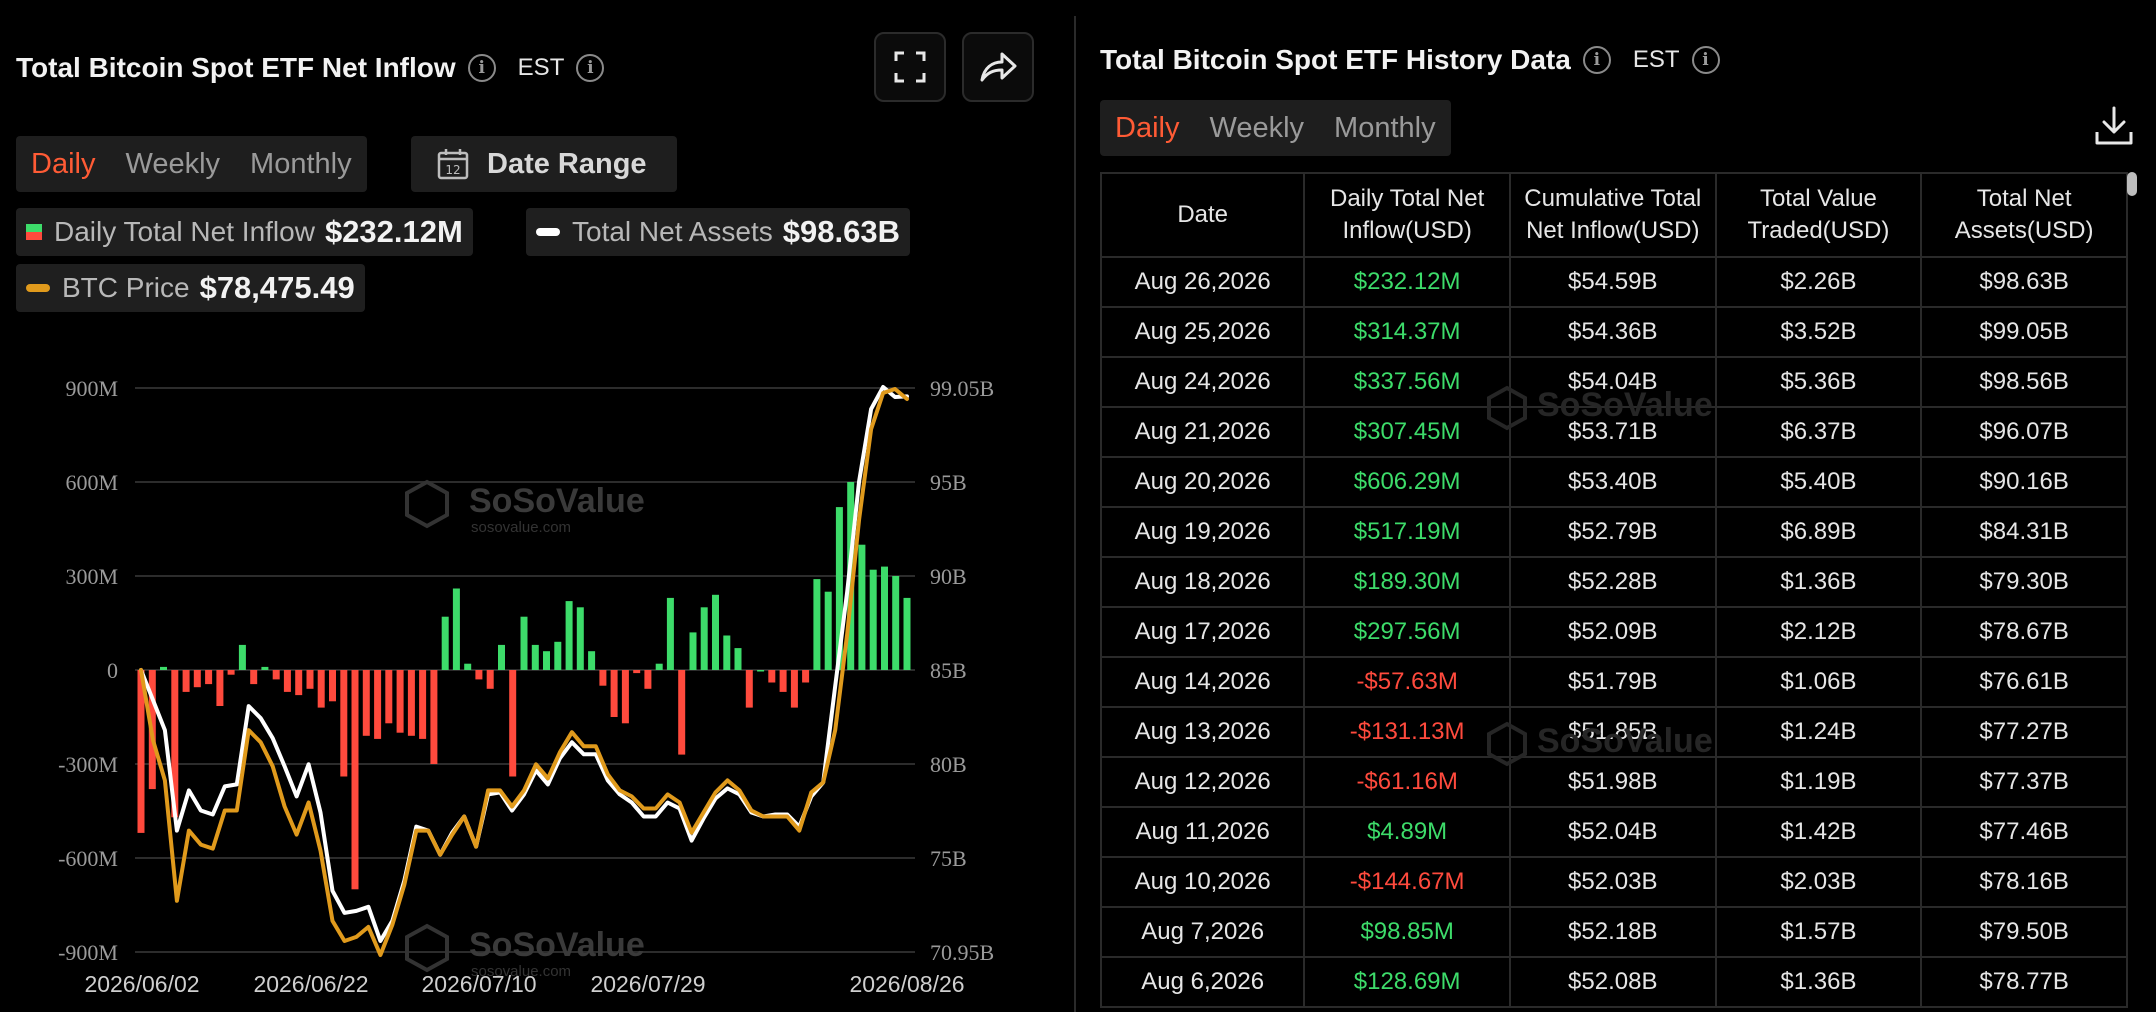 Image resolution: width=2156 pixels, height=1012 pixels. I want to click on table-row: Aug 14,2026 -$57.63M $51.79B $1.06B $76.61B, so click(1613, 682).